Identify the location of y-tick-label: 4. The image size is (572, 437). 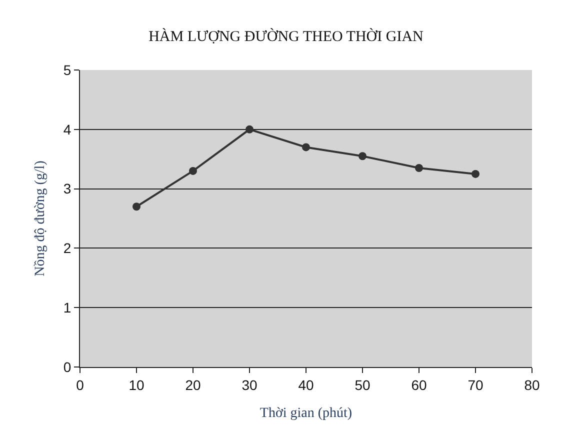
(67, 129).